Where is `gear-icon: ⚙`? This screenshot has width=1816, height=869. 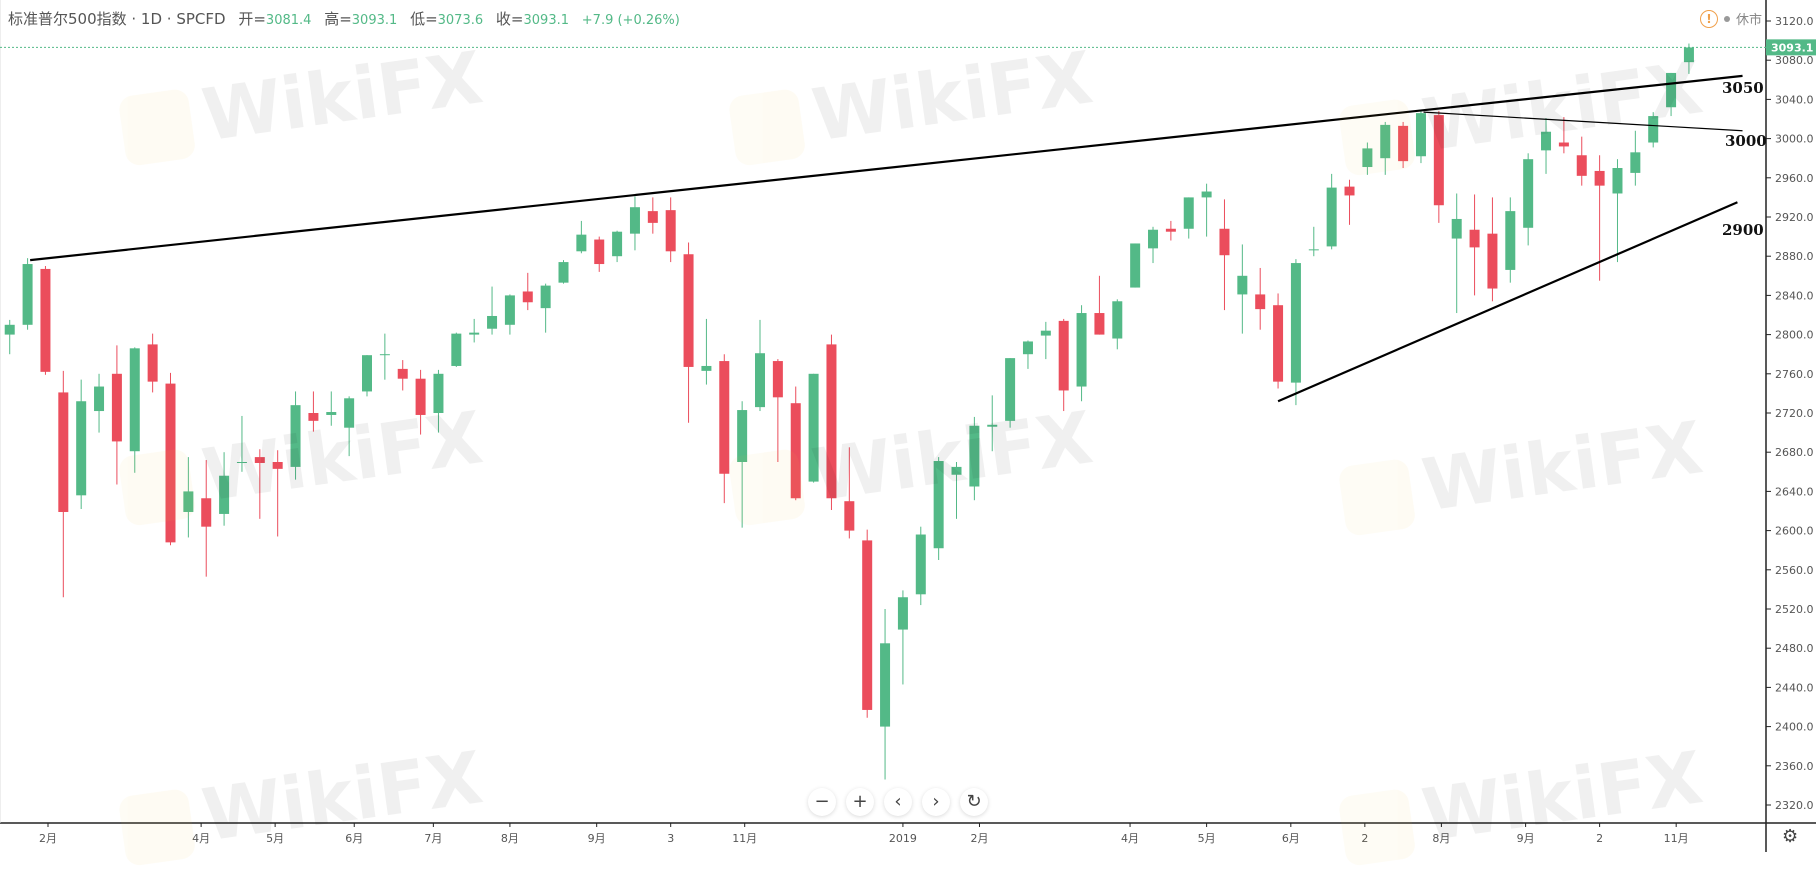 gear-icon: ⚙ is located at coordinates (1790, 836).